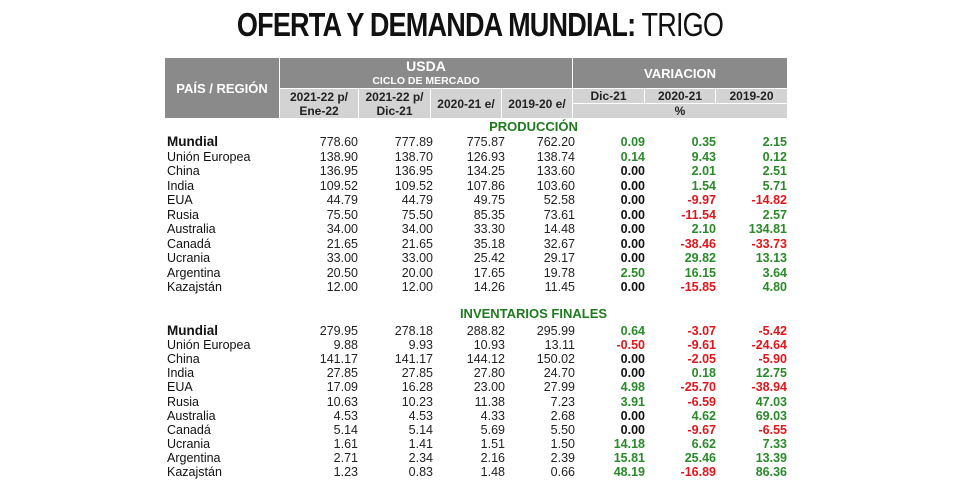 The height and width of the screenshot is (490, 960). I want to click on variation-cell: 7.33, so click(774, 443).